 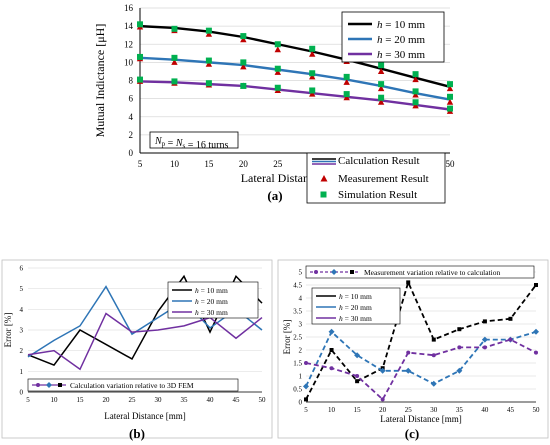 What do you see at coordinates (306, 410) in the screenshot?
I see `xtick-label-c: 5` at bounding box center [306, 410].